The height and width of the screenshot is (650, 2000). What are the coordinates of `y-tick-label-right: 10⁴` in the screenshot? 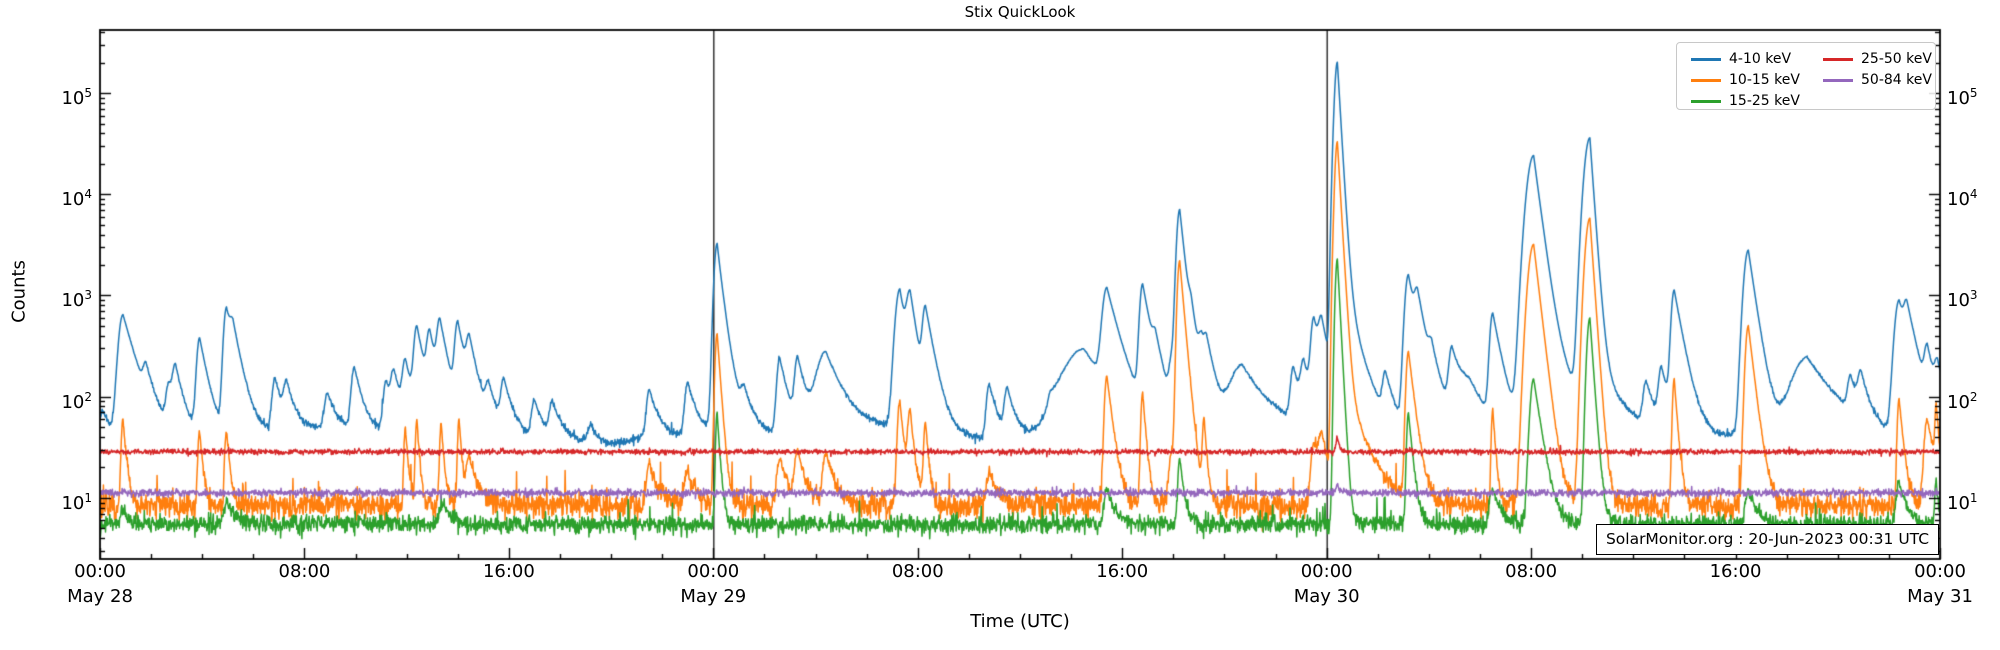 It's located at (1962, 199).